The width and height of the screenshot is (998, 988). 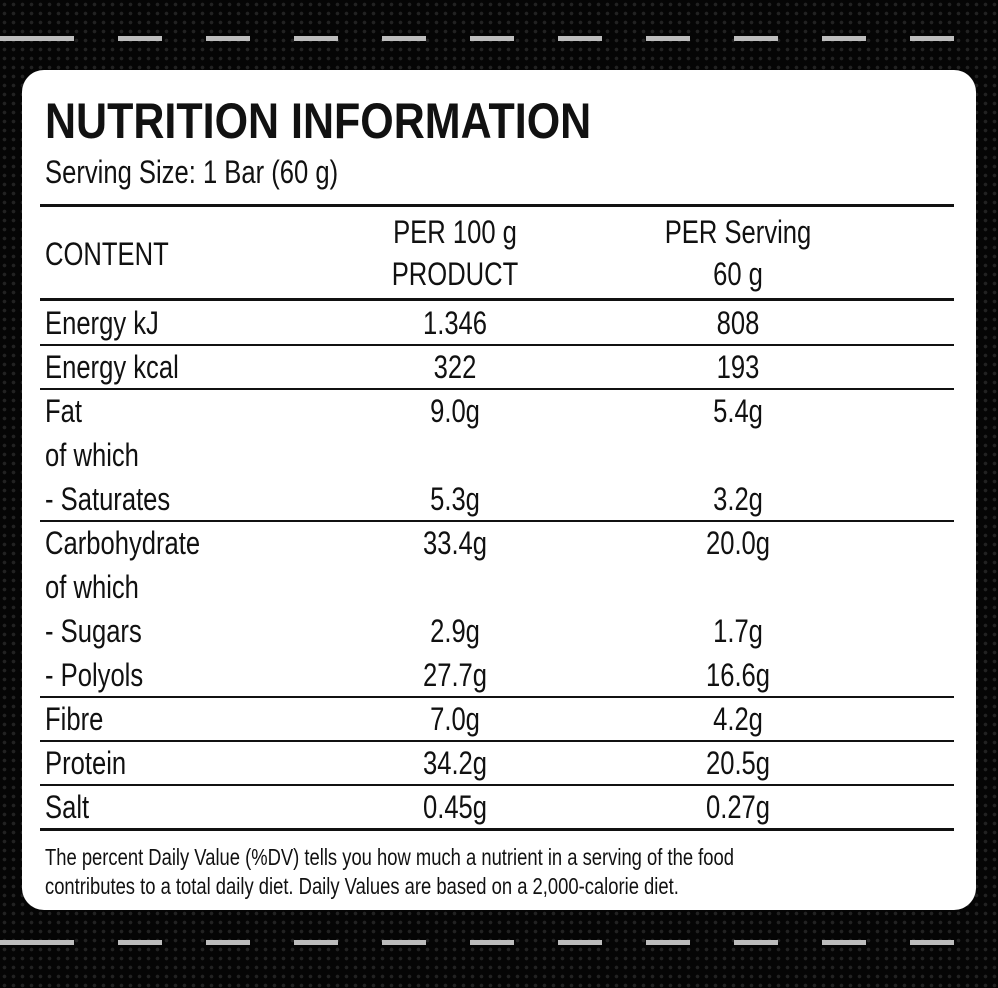 What do you see at coordinates (63, 411) in the screenshot?
I see `row-label: Fat` at bounding box center [63, 411].